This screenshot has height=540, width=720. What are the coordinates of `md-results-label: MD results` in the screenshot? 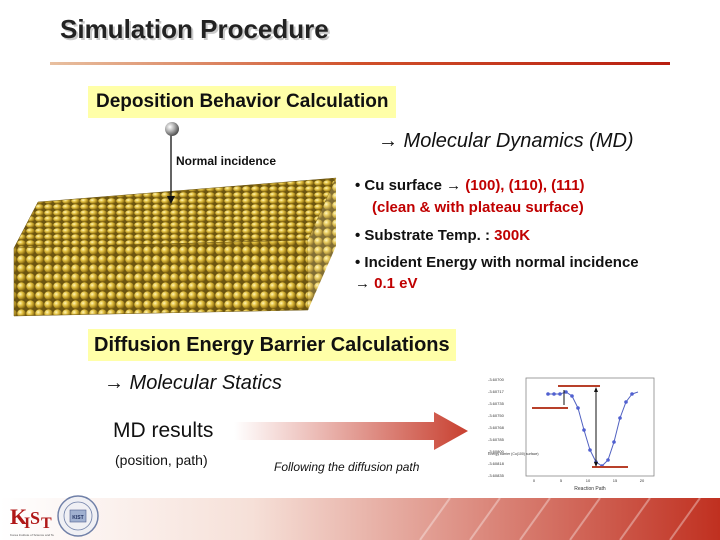 It's located at (163, 430).